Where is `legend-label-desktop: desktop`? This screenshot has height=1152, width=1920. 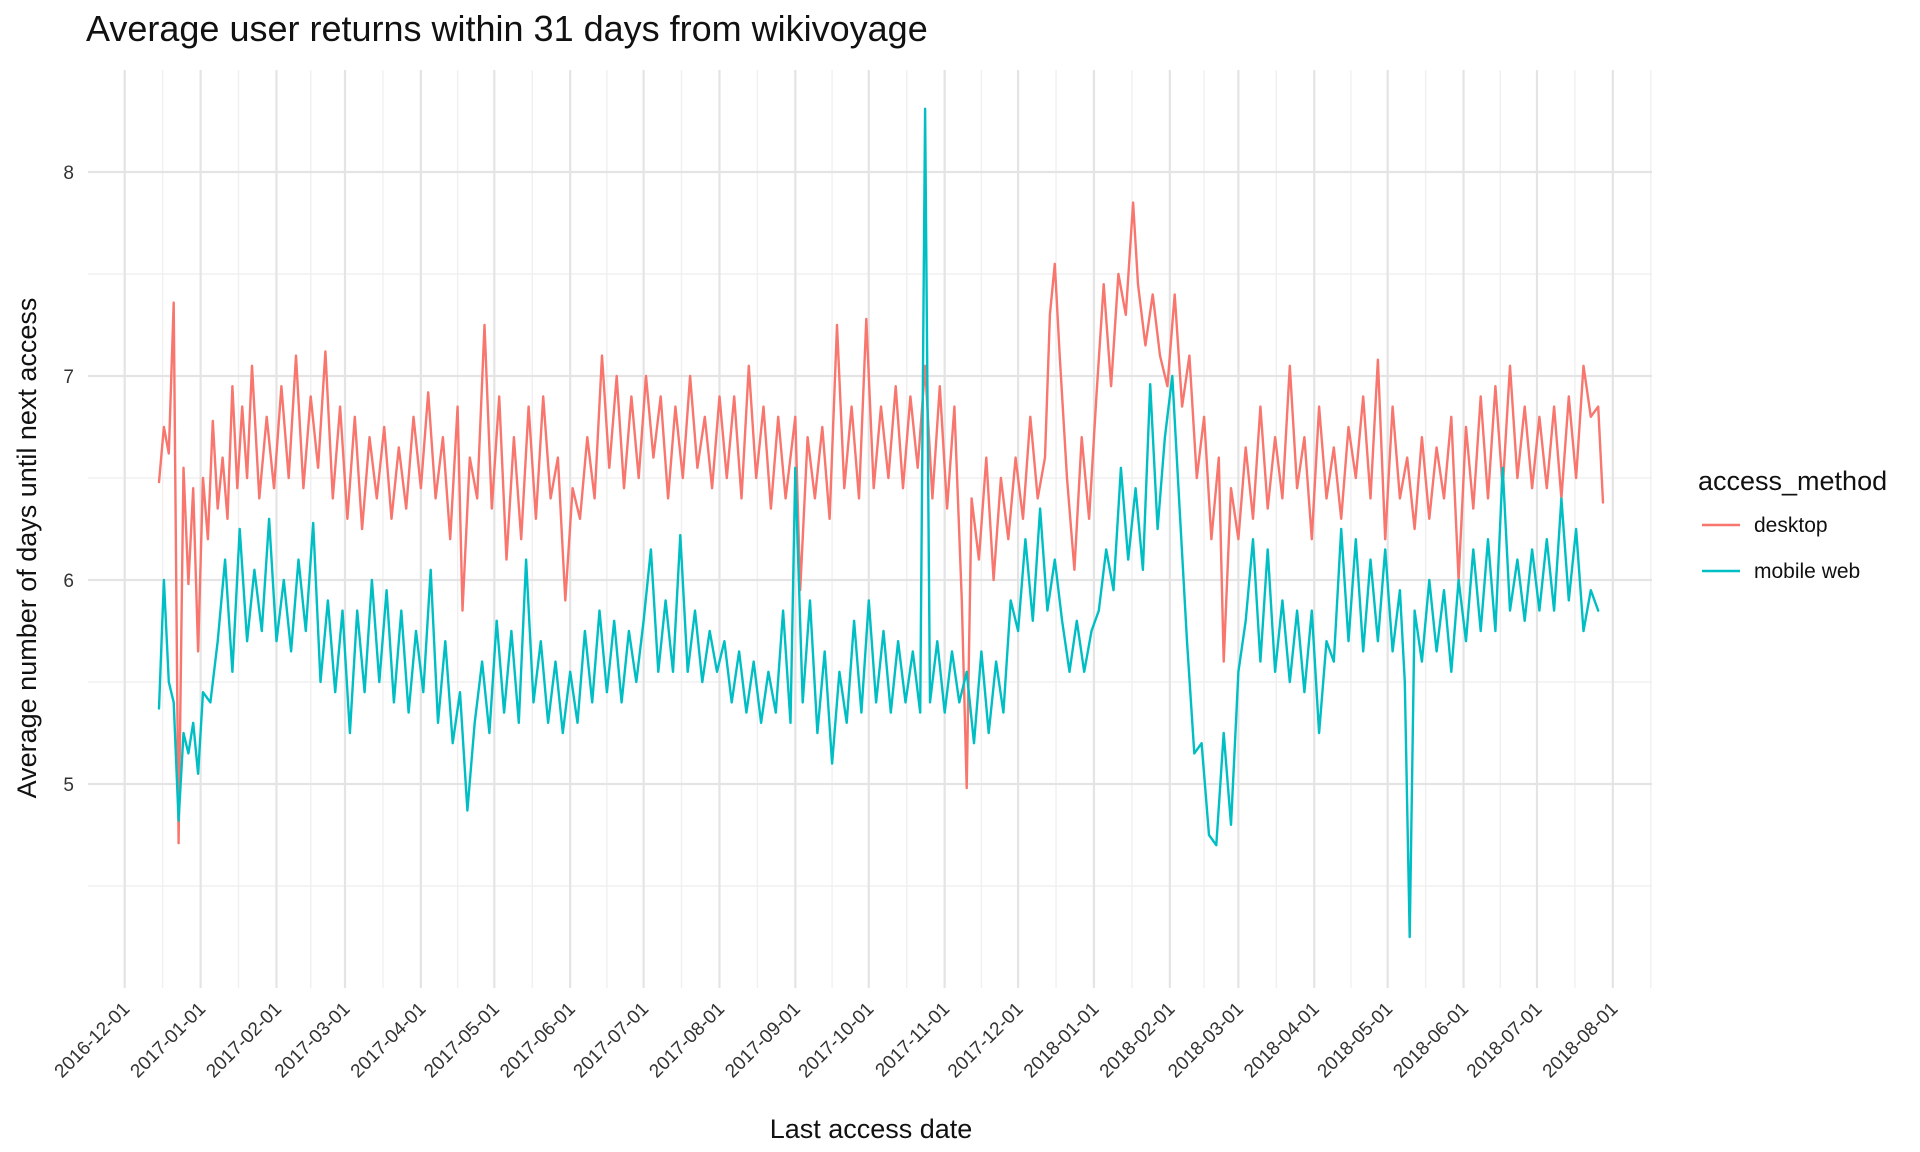
legend-label-desktop: desktop is located at coordinates (1791, 525).